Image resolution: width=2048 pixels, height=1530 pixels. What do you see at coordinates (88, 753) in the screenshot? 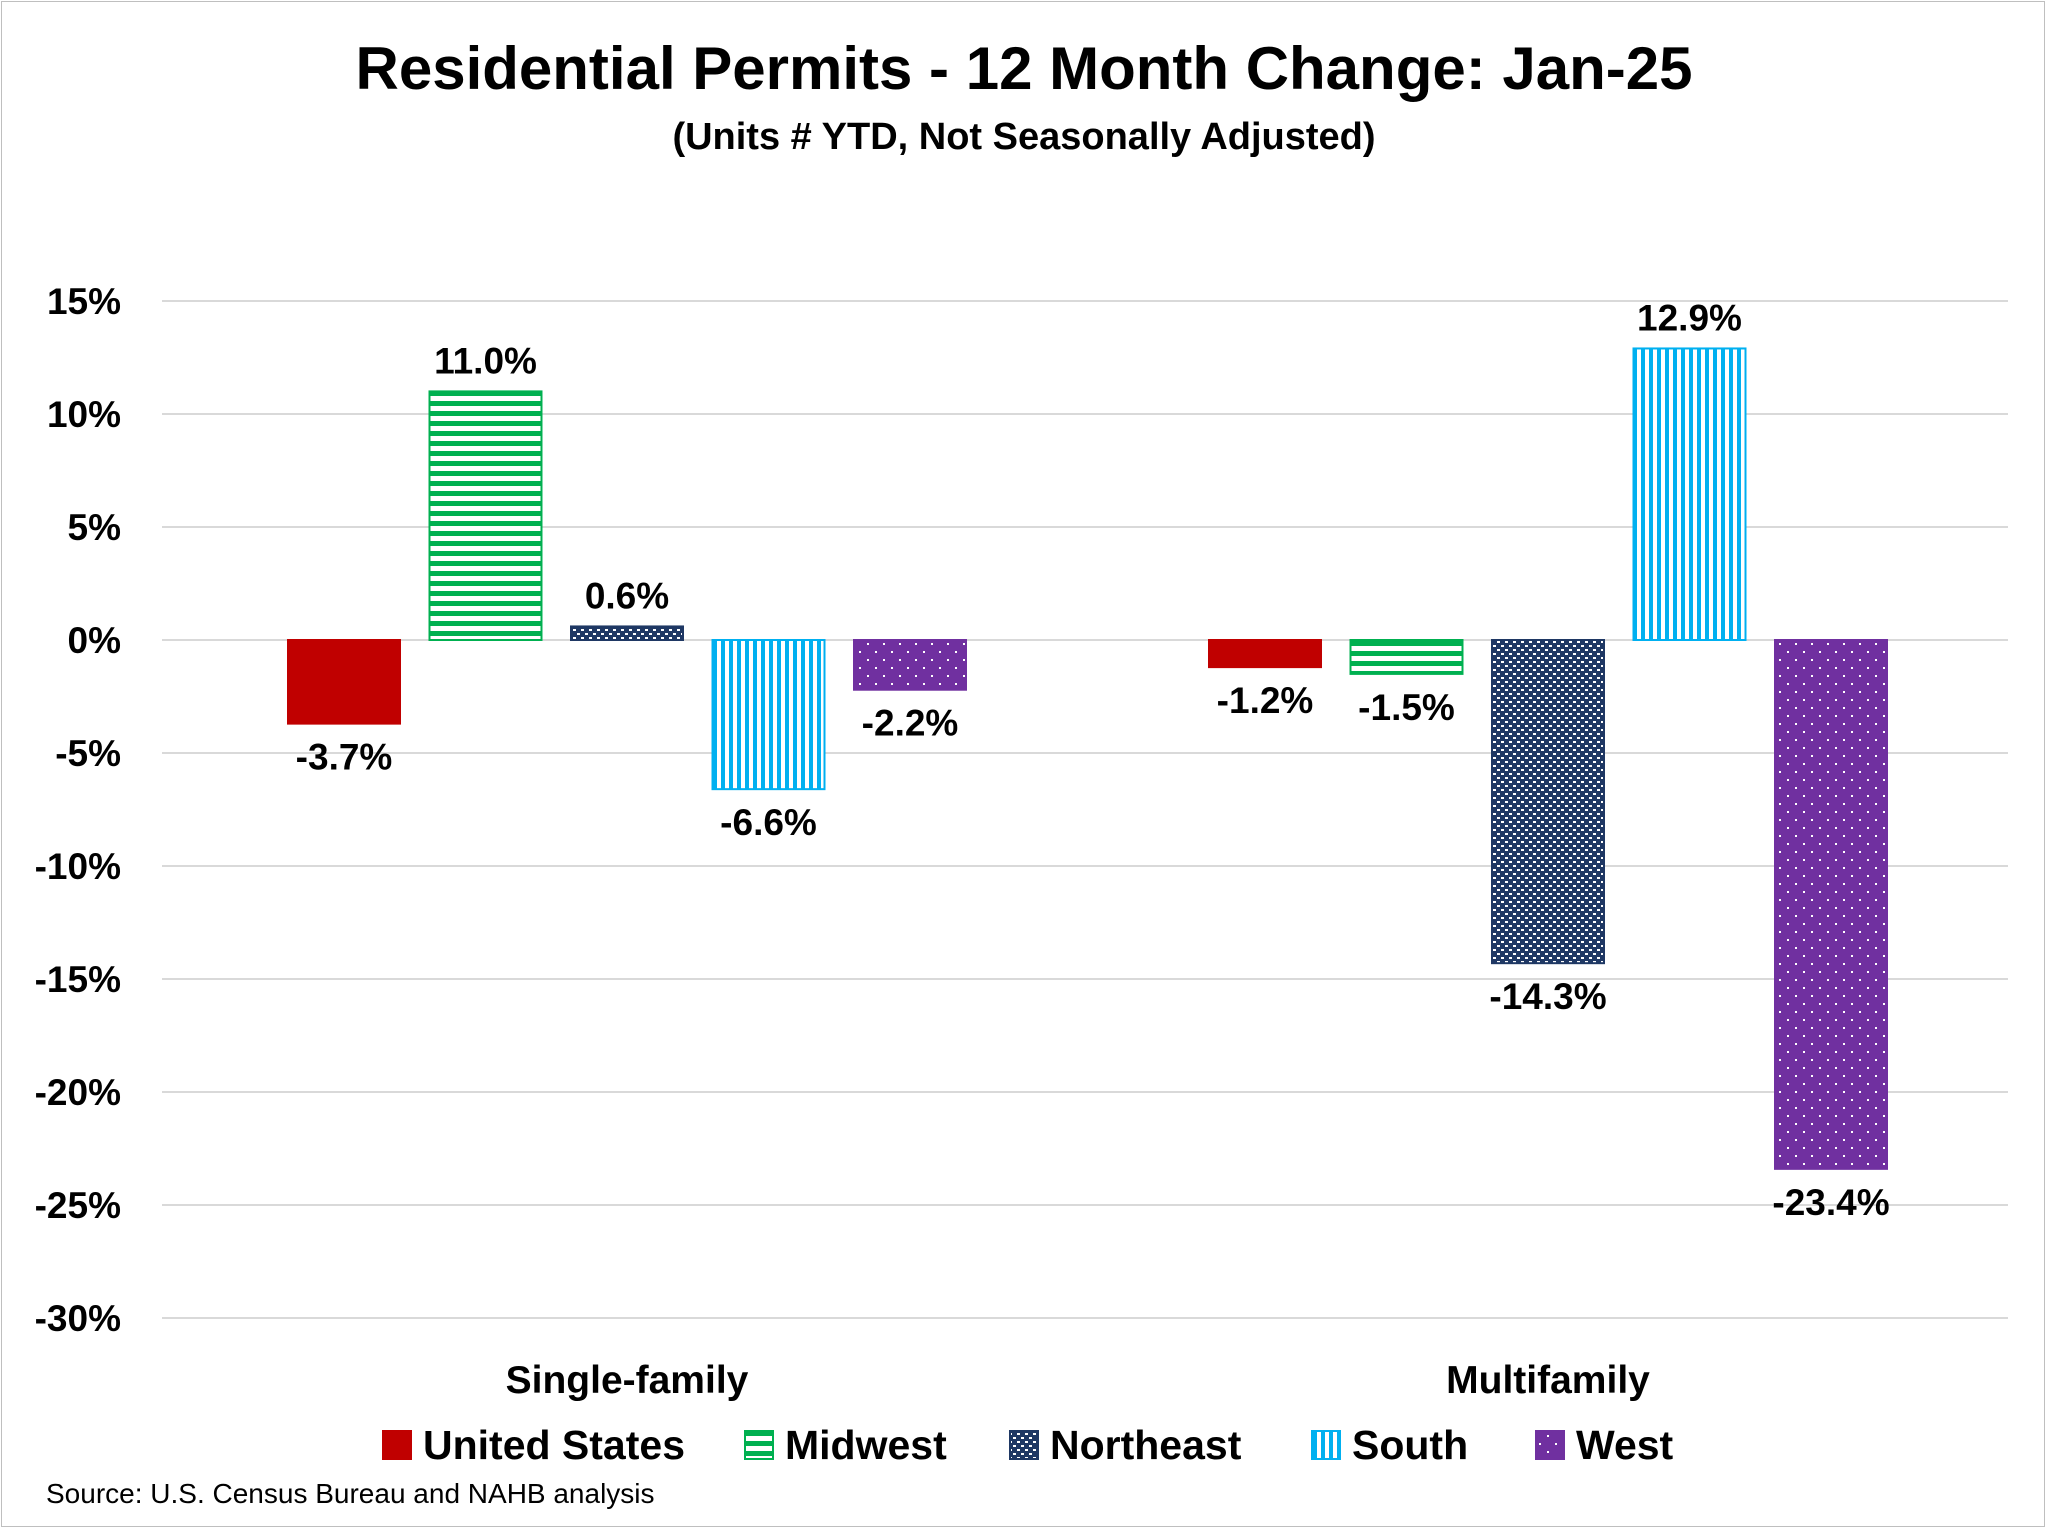
I see `y-tick-label: -5%` at bounding box center [88, 753].